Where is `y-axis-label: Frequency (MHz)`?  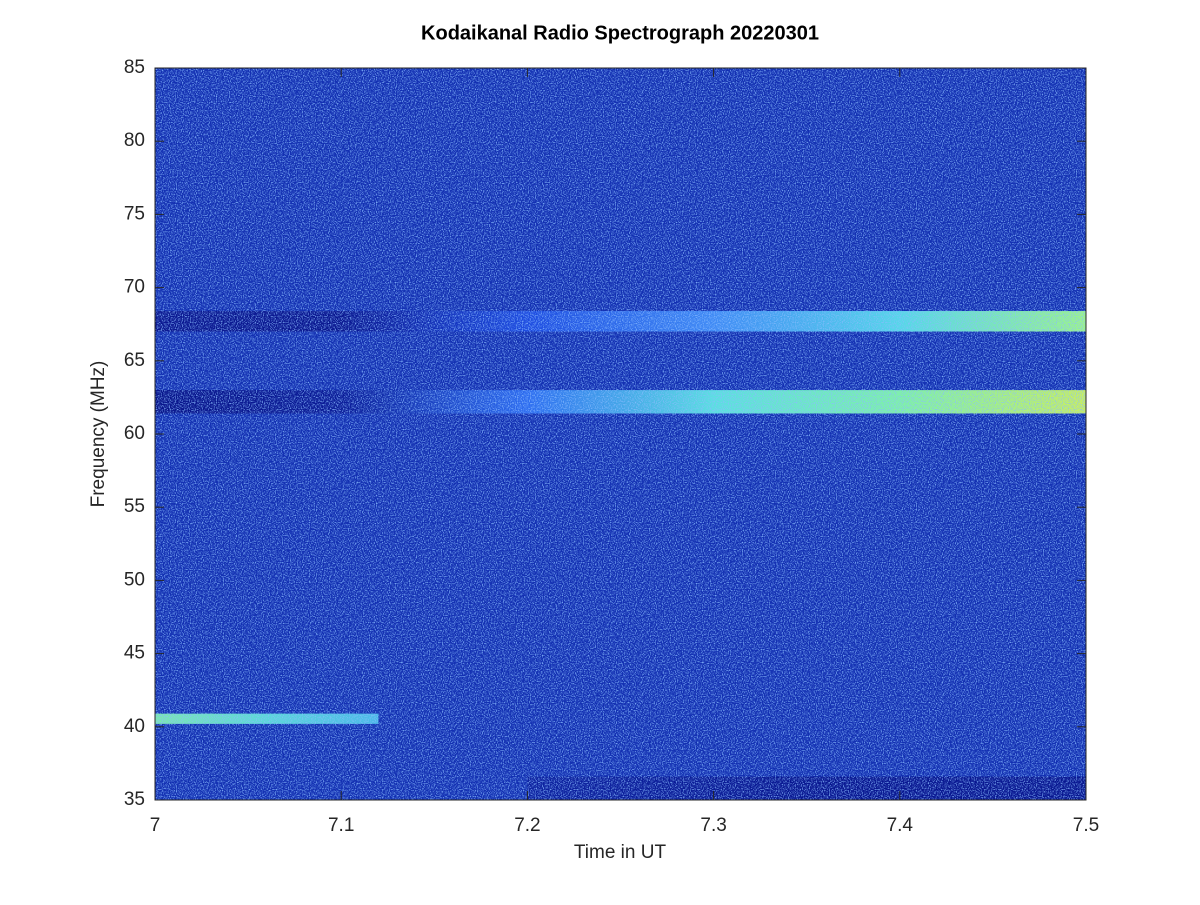 y-axis-label: Frequency (MHz) is located at coordinates (98, 434).